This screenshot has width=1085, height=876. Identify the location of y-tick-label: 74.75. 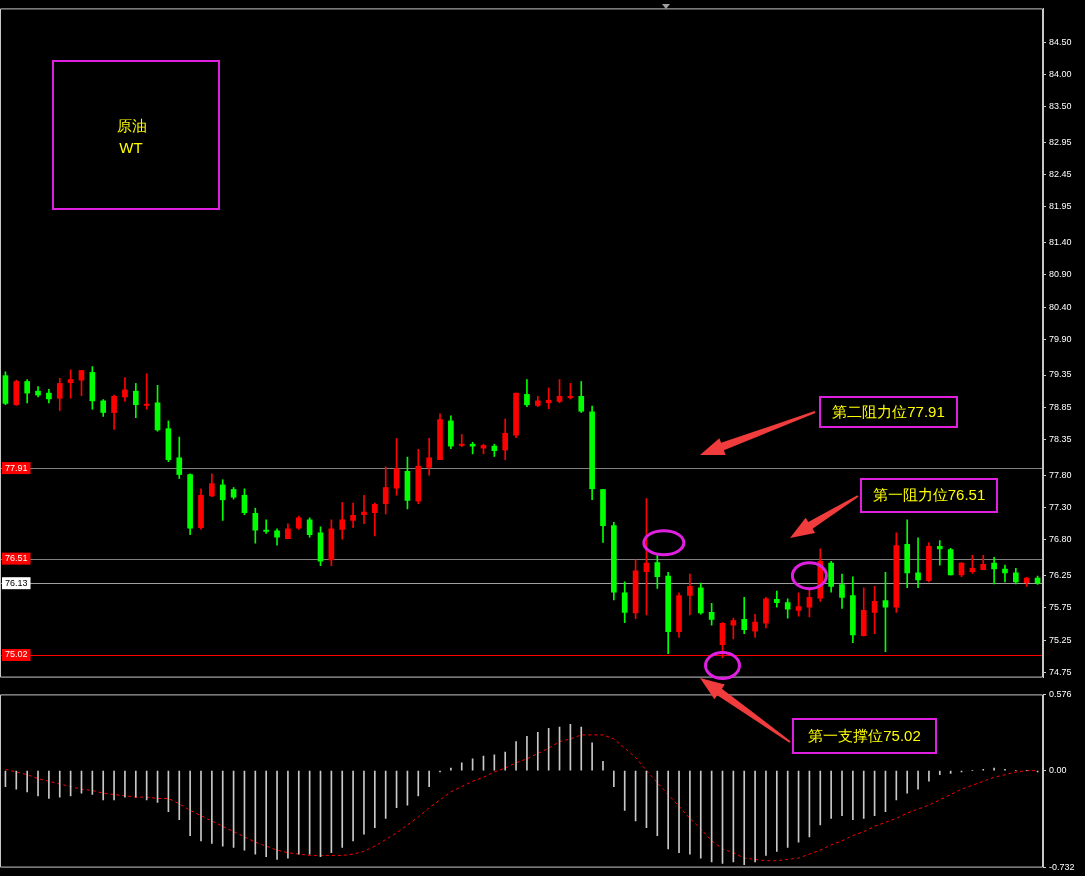
(1060, 671).